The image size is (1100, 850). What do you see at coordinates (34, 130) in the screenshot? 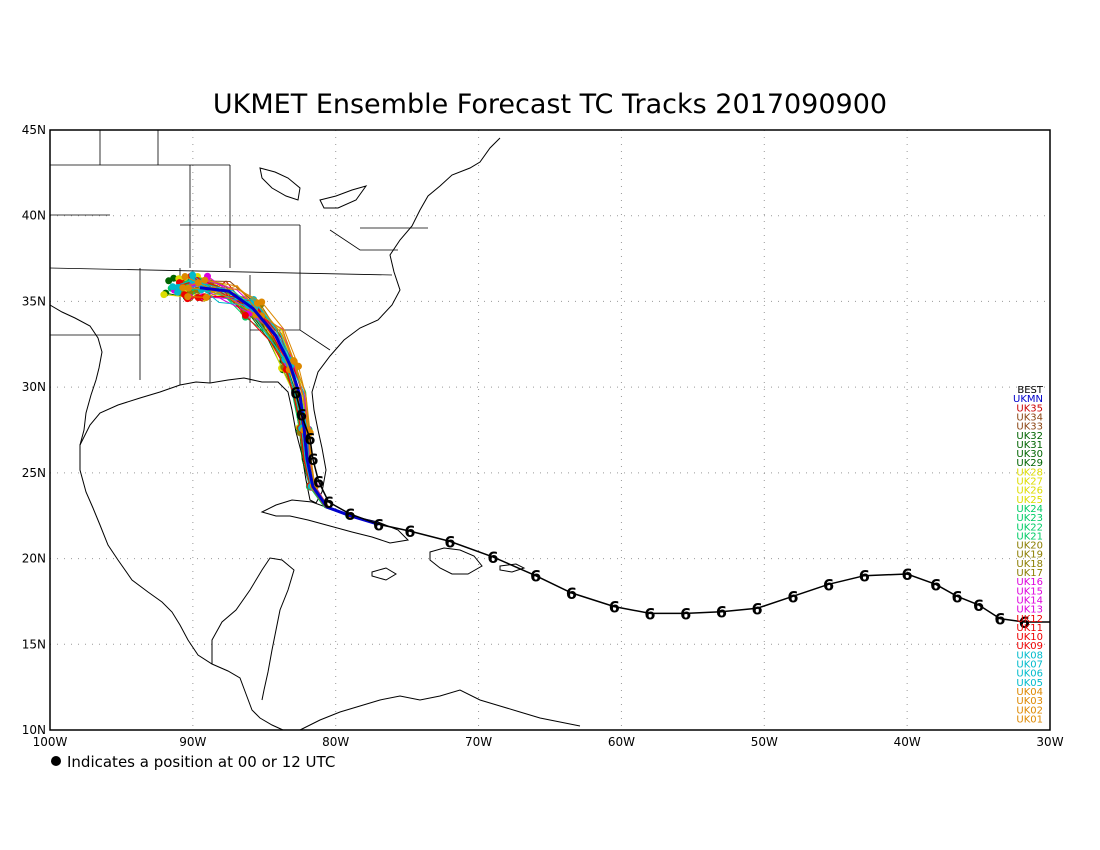
I see `y-tick-label: 45N` at bounding box center [34, 130].